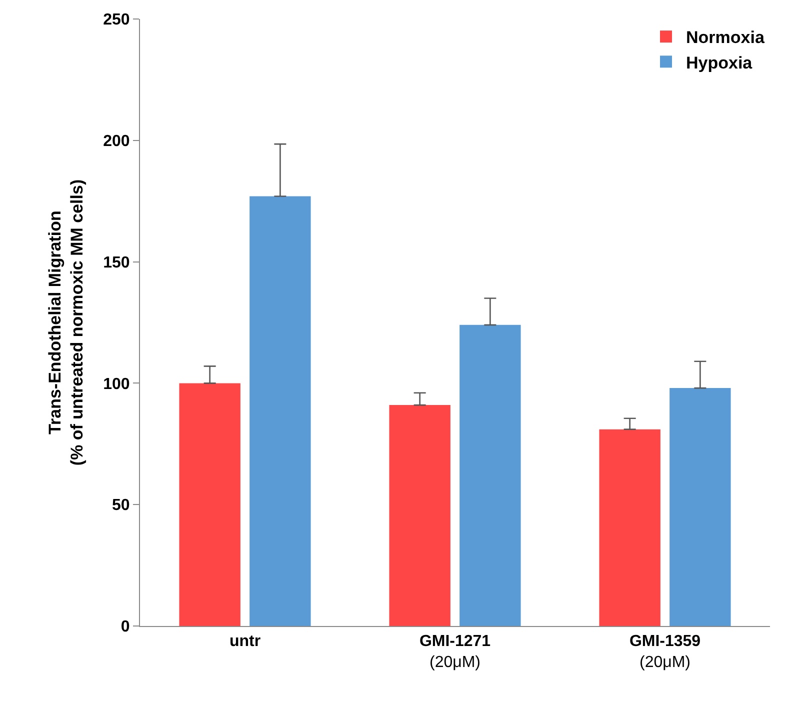  What do you see at coordinates (665, 652) in the screenshot?
I see `x-tick-label: GMI-1359 (20μM)` at bounding box center [665, 652].